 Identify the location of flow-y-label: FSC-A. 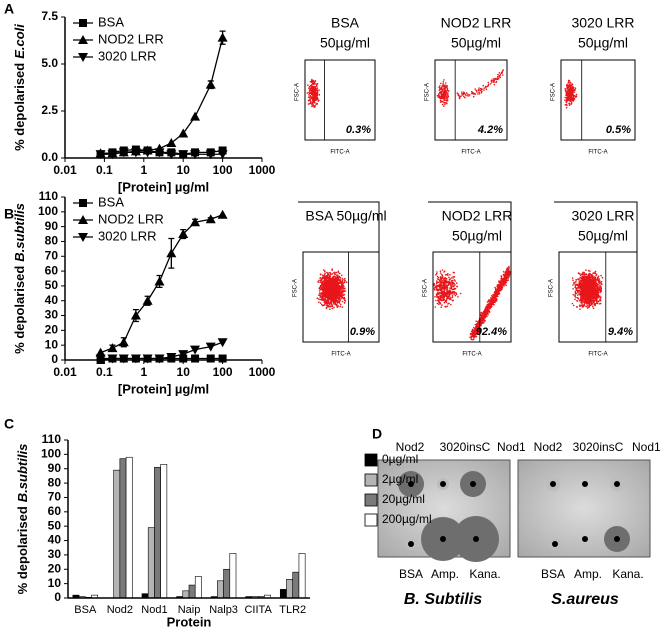
(426, 288).